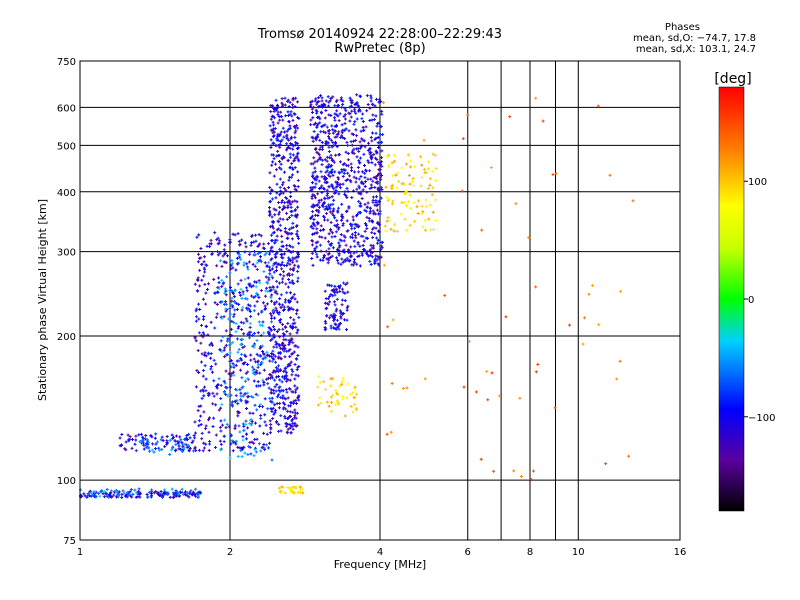 This screenshot has height=600, width=800. Describe the element at coordinates (66, 108) in the screenshot. I see `y-tick-label: 600` at that location.